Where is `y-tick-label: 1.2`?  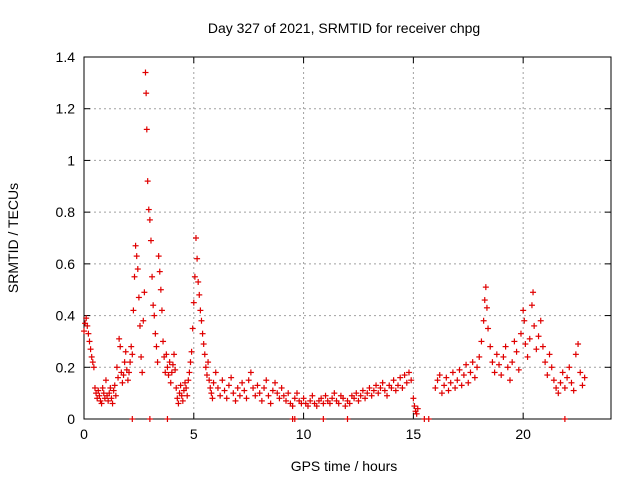 y-tick-label: 1.2 is located at coordinates (66, 109).